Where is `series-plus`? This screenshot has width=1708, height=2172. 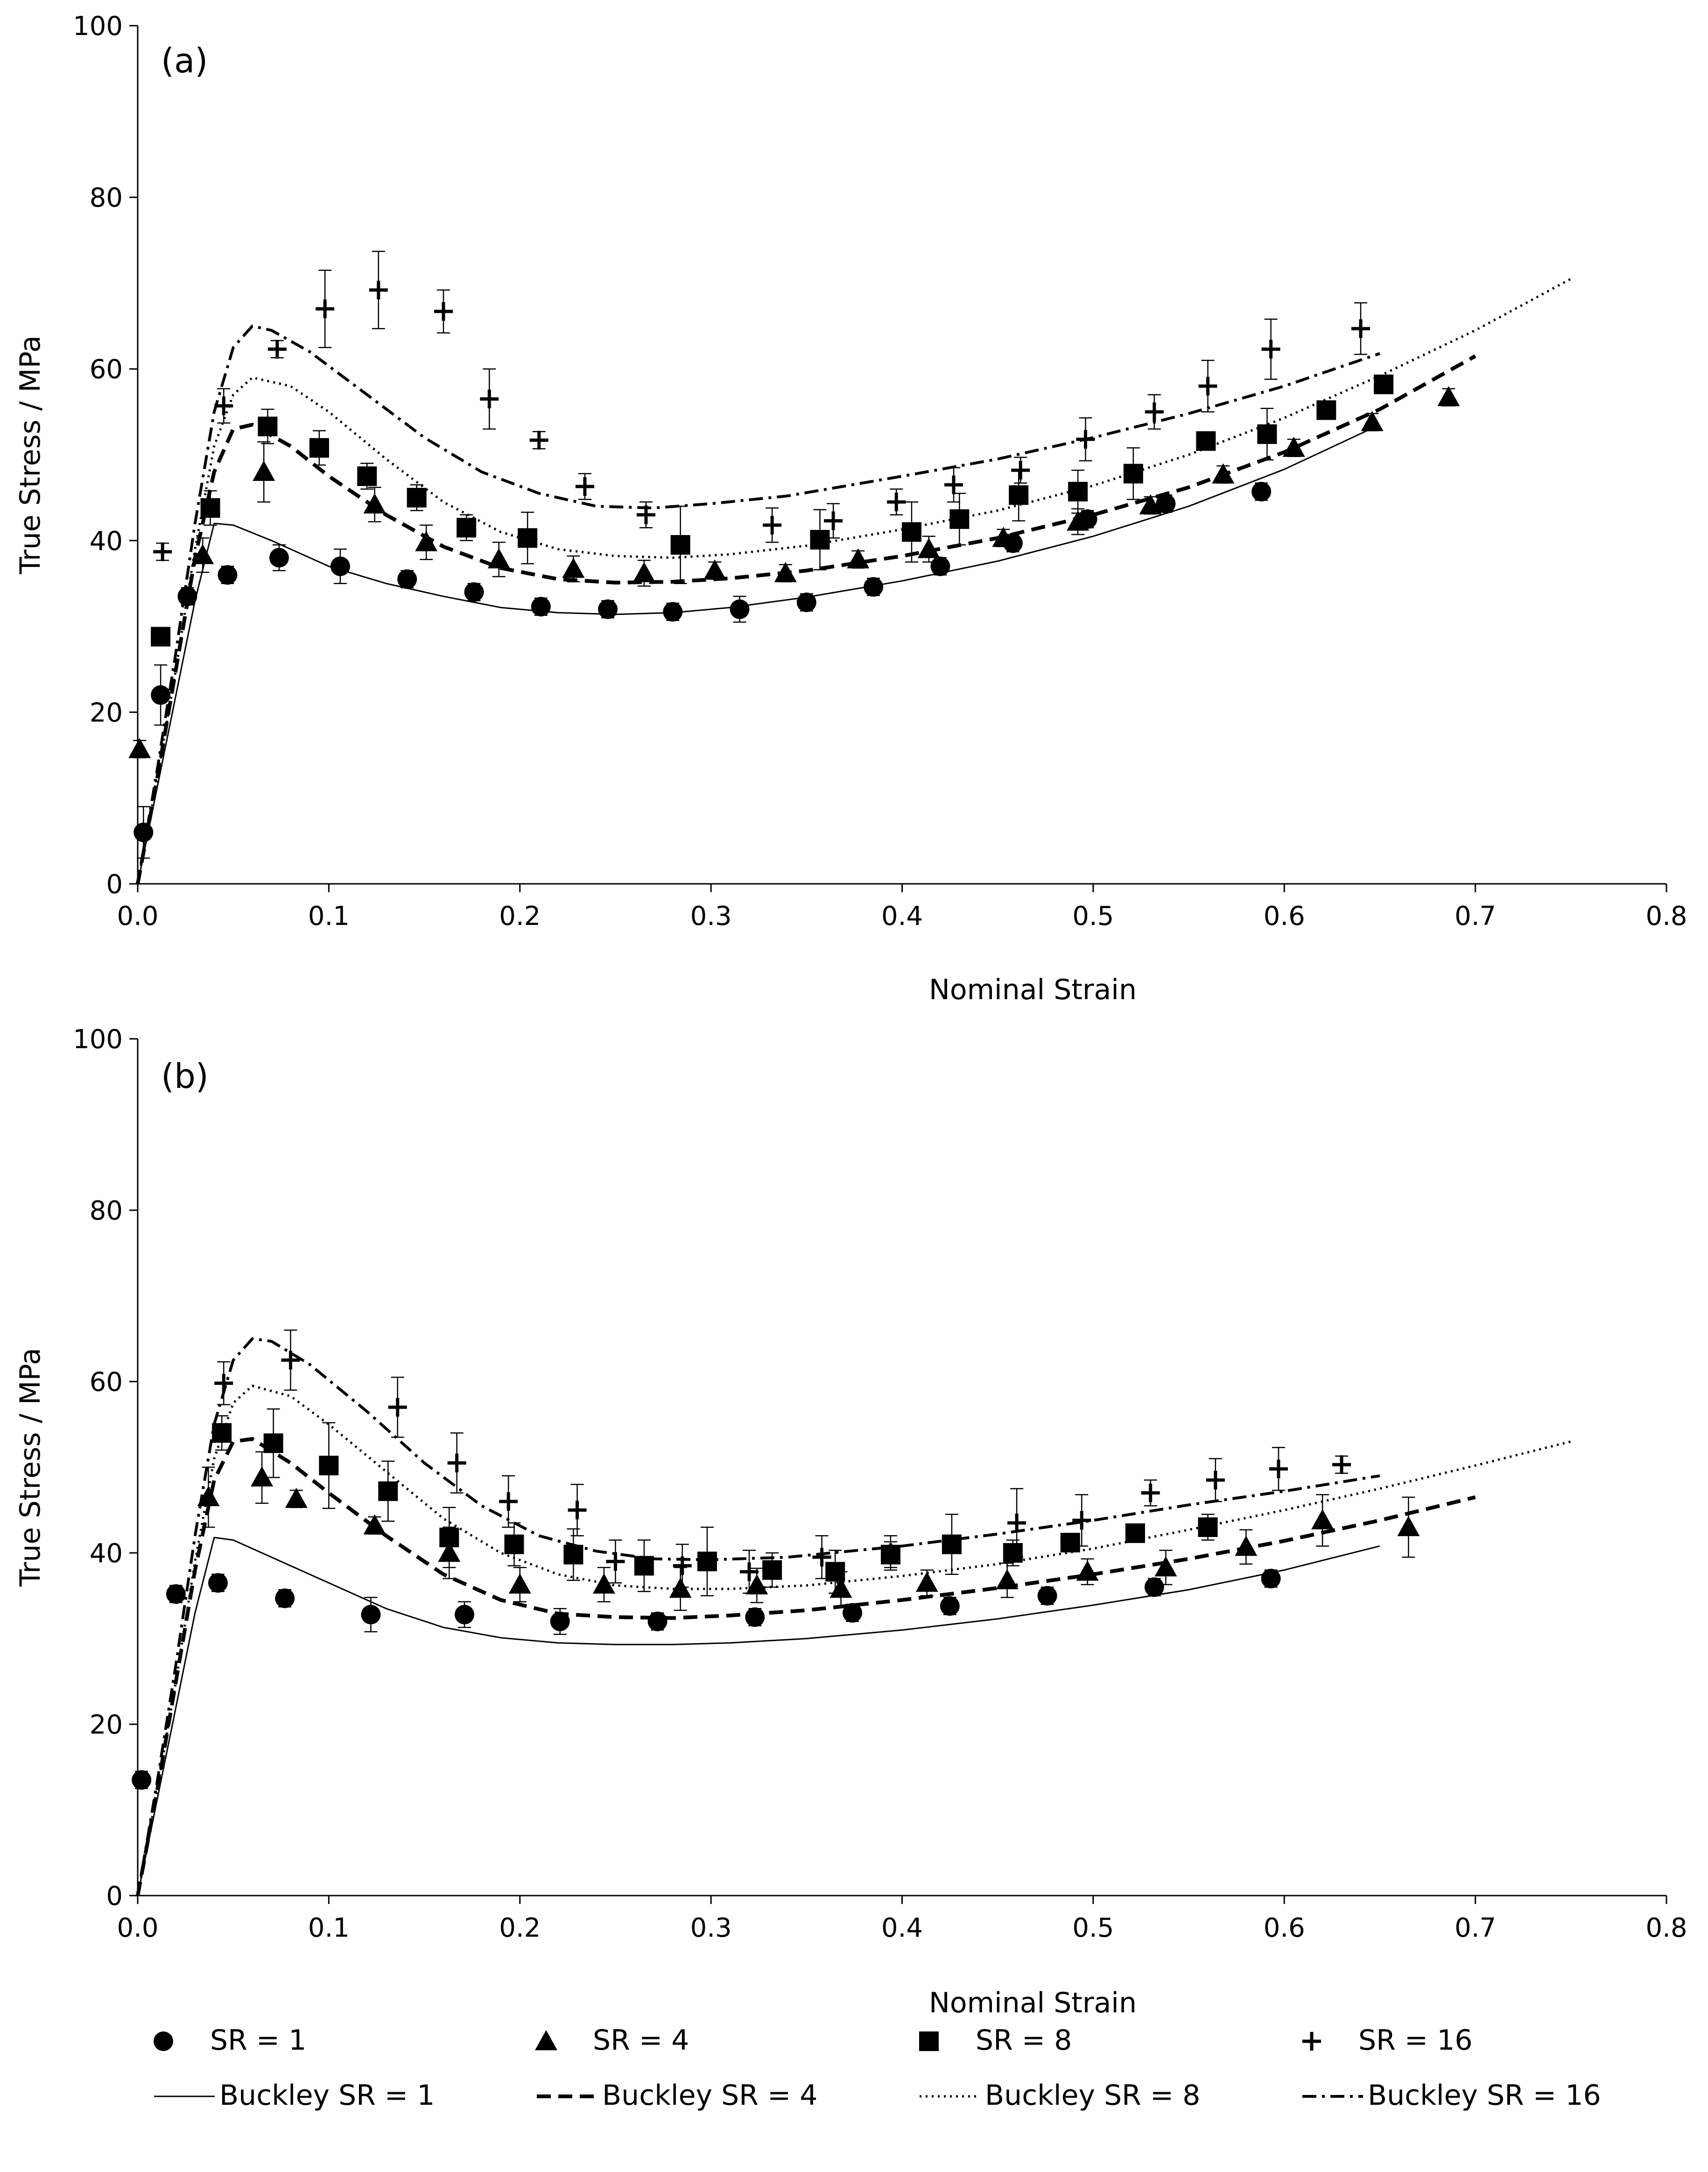 series-plus is located at coordinates (761, 406).